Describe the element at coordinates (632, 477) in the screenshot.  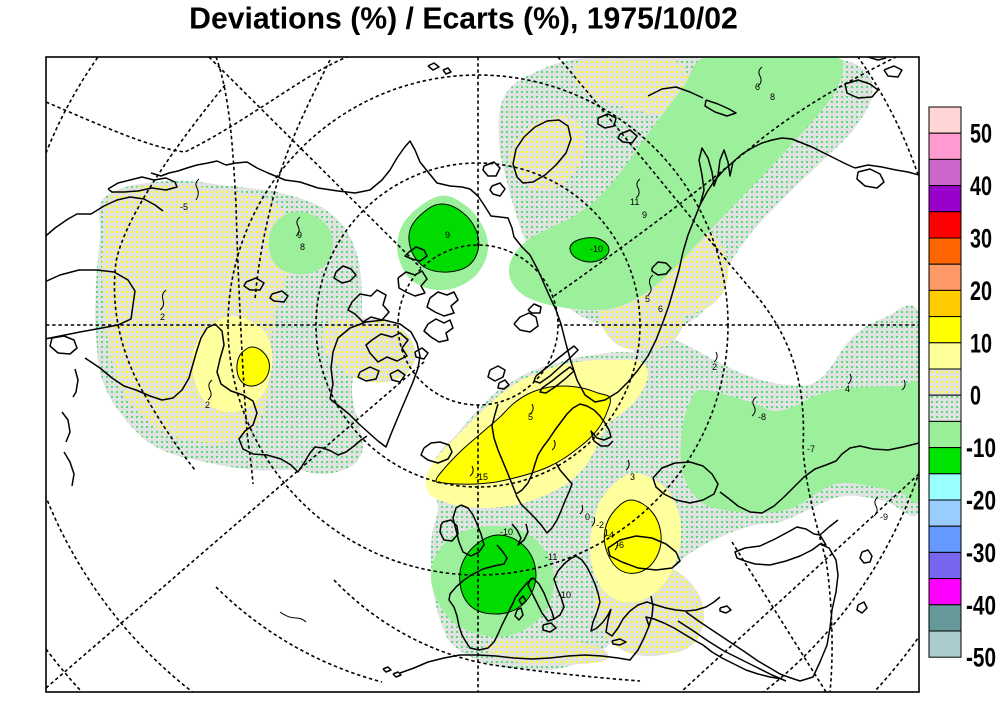
I see `svg-text: 3` at that location.